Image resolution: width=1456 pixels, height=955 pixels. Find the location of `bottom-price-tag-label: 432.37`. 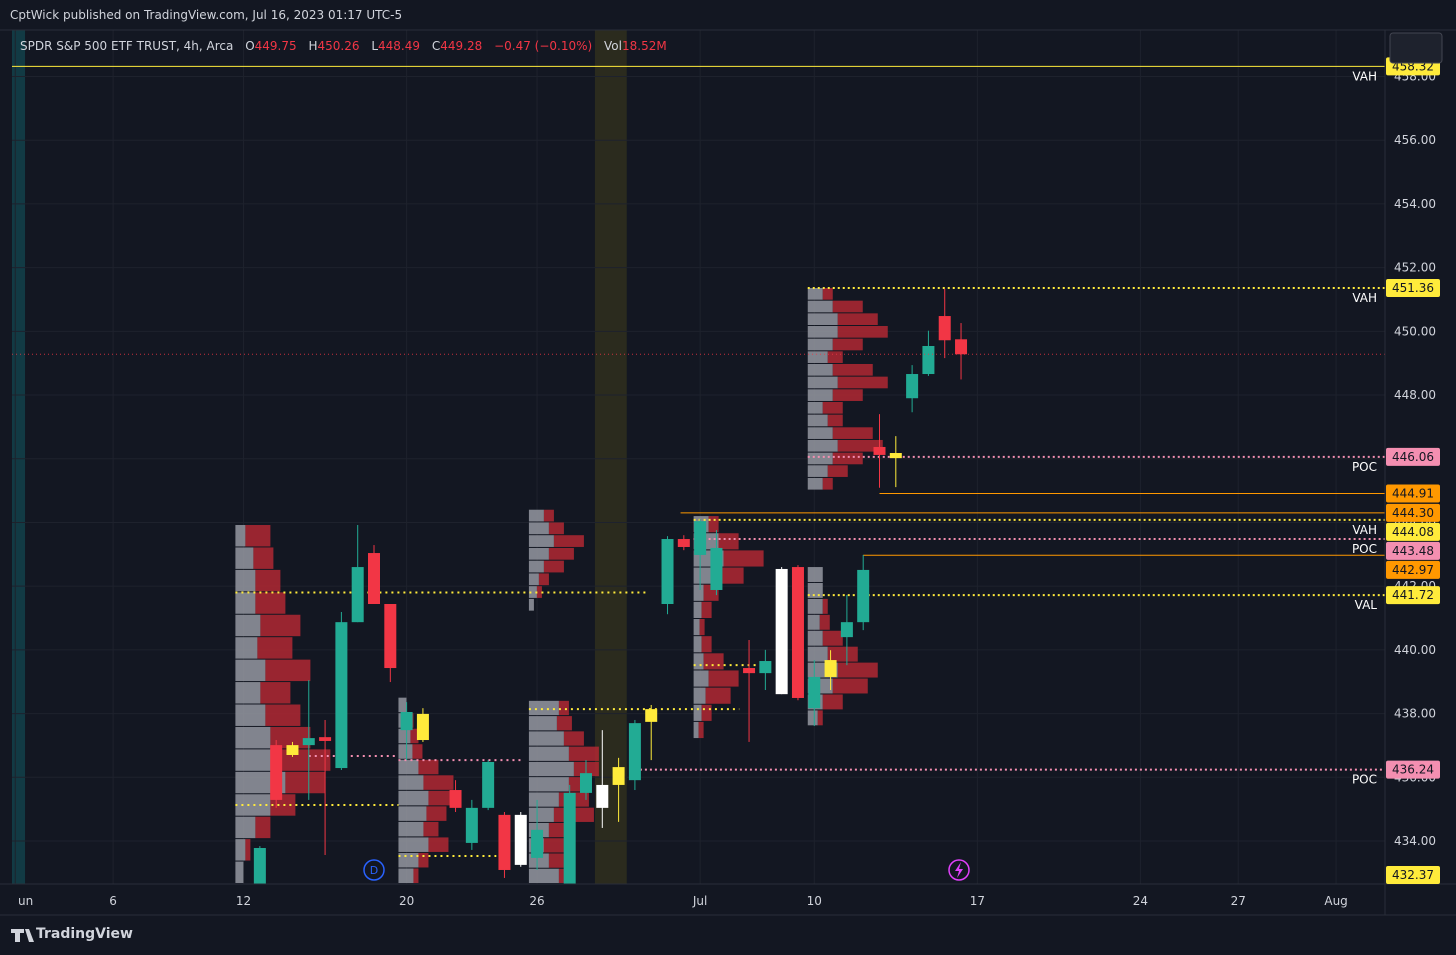

bottom-price-tag-label: 432.37 is located at coordinates (1413, 875).